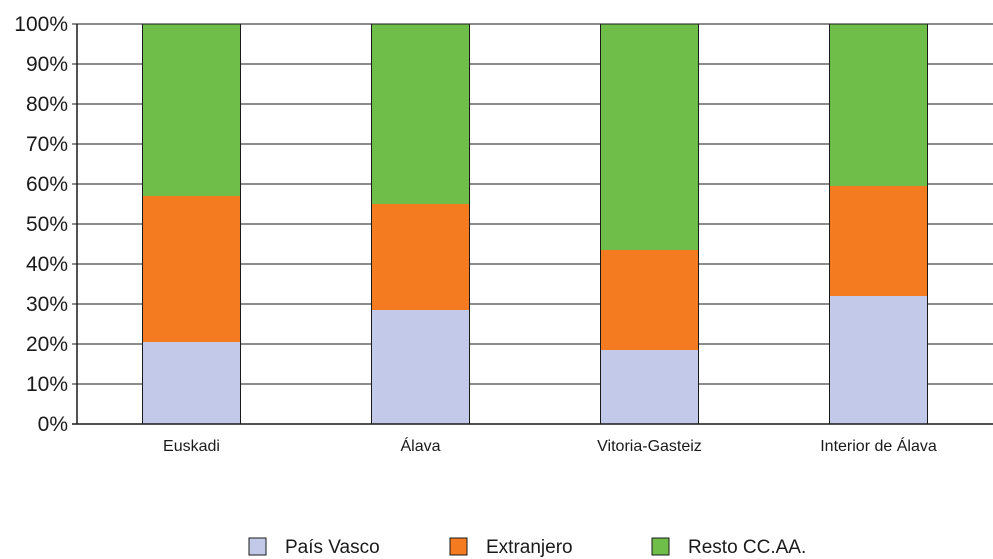 The height and width of the screenshot is (559, 993). I want to click on x-category-label: Interior de Álava, so click(878, 445).